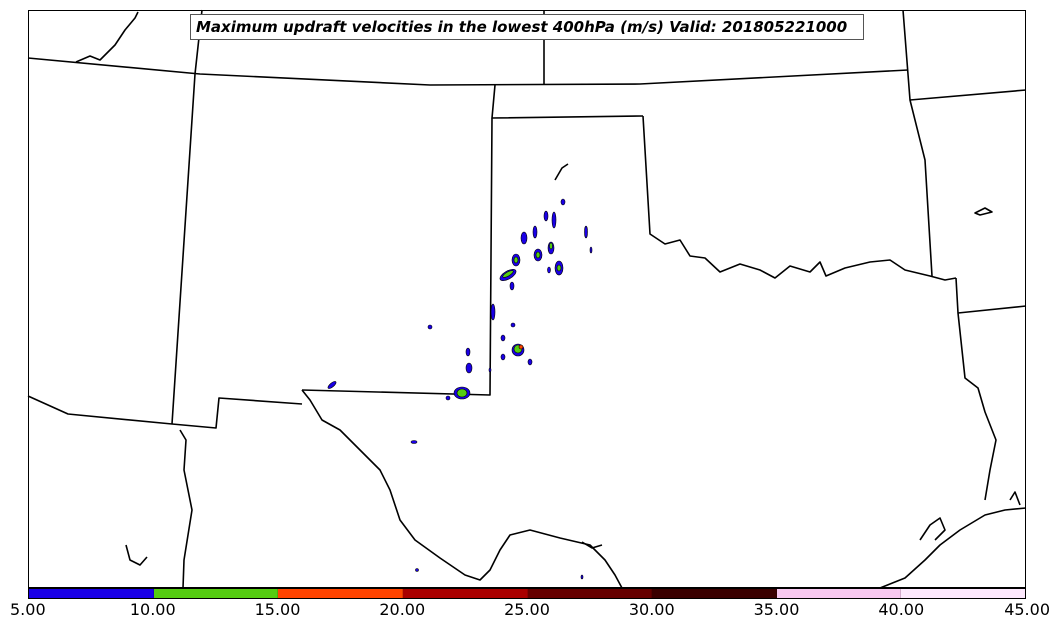  Describe the element at coordinates (976, 389) in the screenshot. I see `state-border-tx-la` at that location.